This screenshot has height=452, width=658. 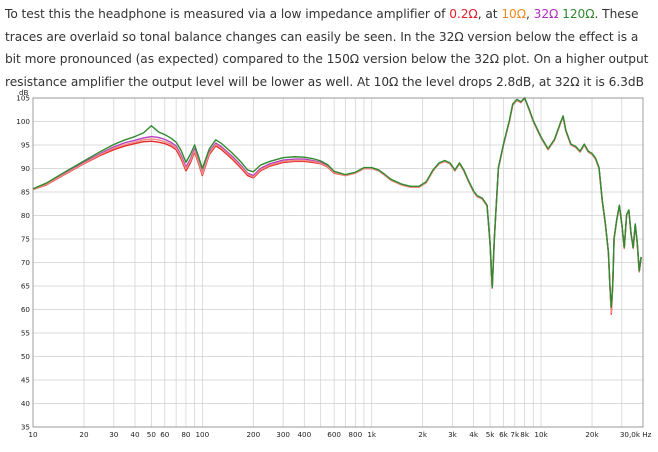 What do you see at coordinates (578, 14) in the screenshot?
I see `level-120-ohm: 120Ω` at bounding box center [578, 14].